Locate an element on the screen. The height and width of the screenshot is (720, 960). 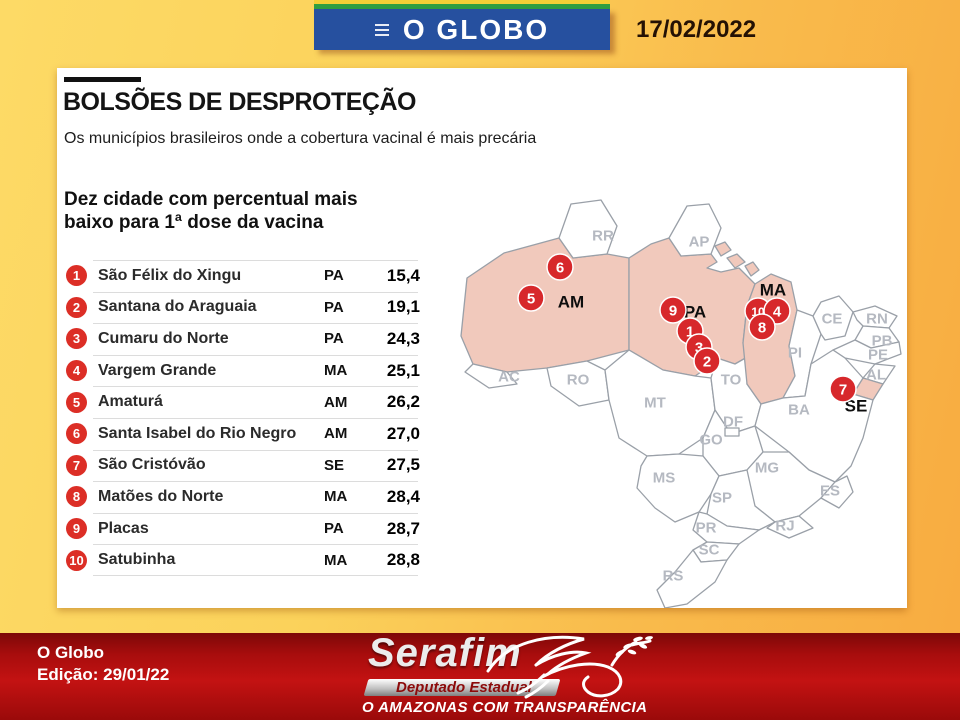
table-row: 1 São Félix do Xingu PA 15,4 is located at coordinates (242, 276).